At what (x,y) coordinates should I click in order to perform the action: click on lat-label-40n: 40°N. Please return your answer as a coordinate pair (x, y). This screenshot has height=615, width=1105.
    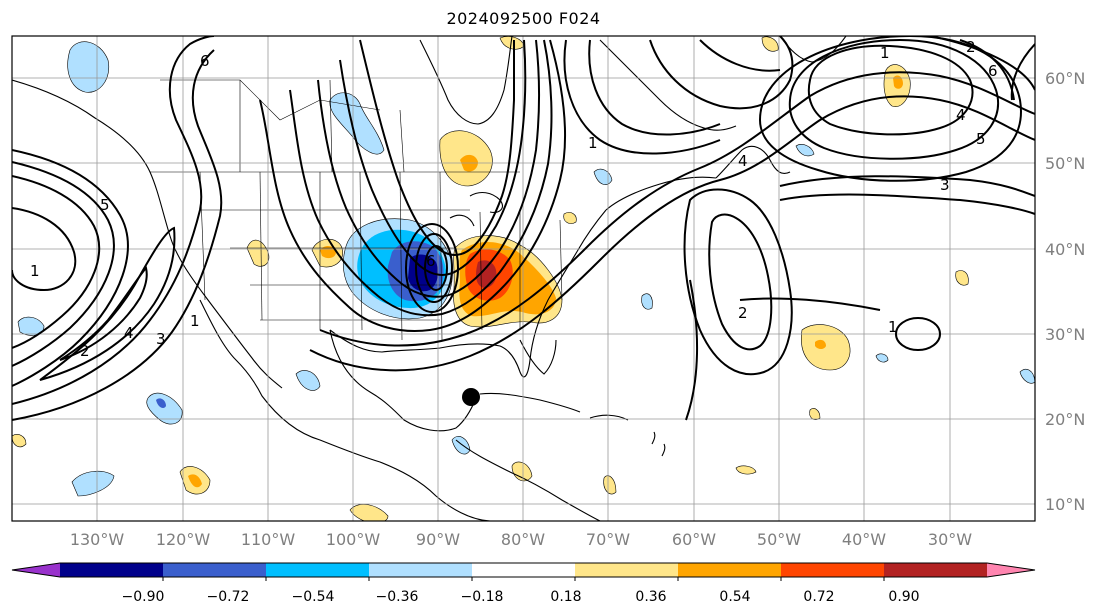
    Looking at the image, I should click on (1065, 249).